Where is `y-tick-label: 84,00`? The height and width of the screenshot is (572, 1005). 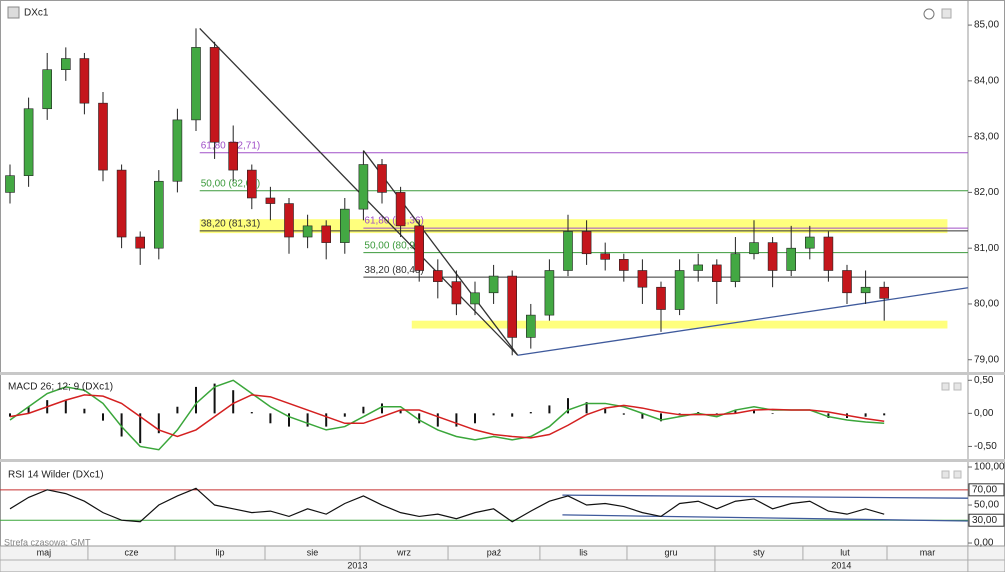
y-tick-label: 84,00 is located at coordinates (986, 80).